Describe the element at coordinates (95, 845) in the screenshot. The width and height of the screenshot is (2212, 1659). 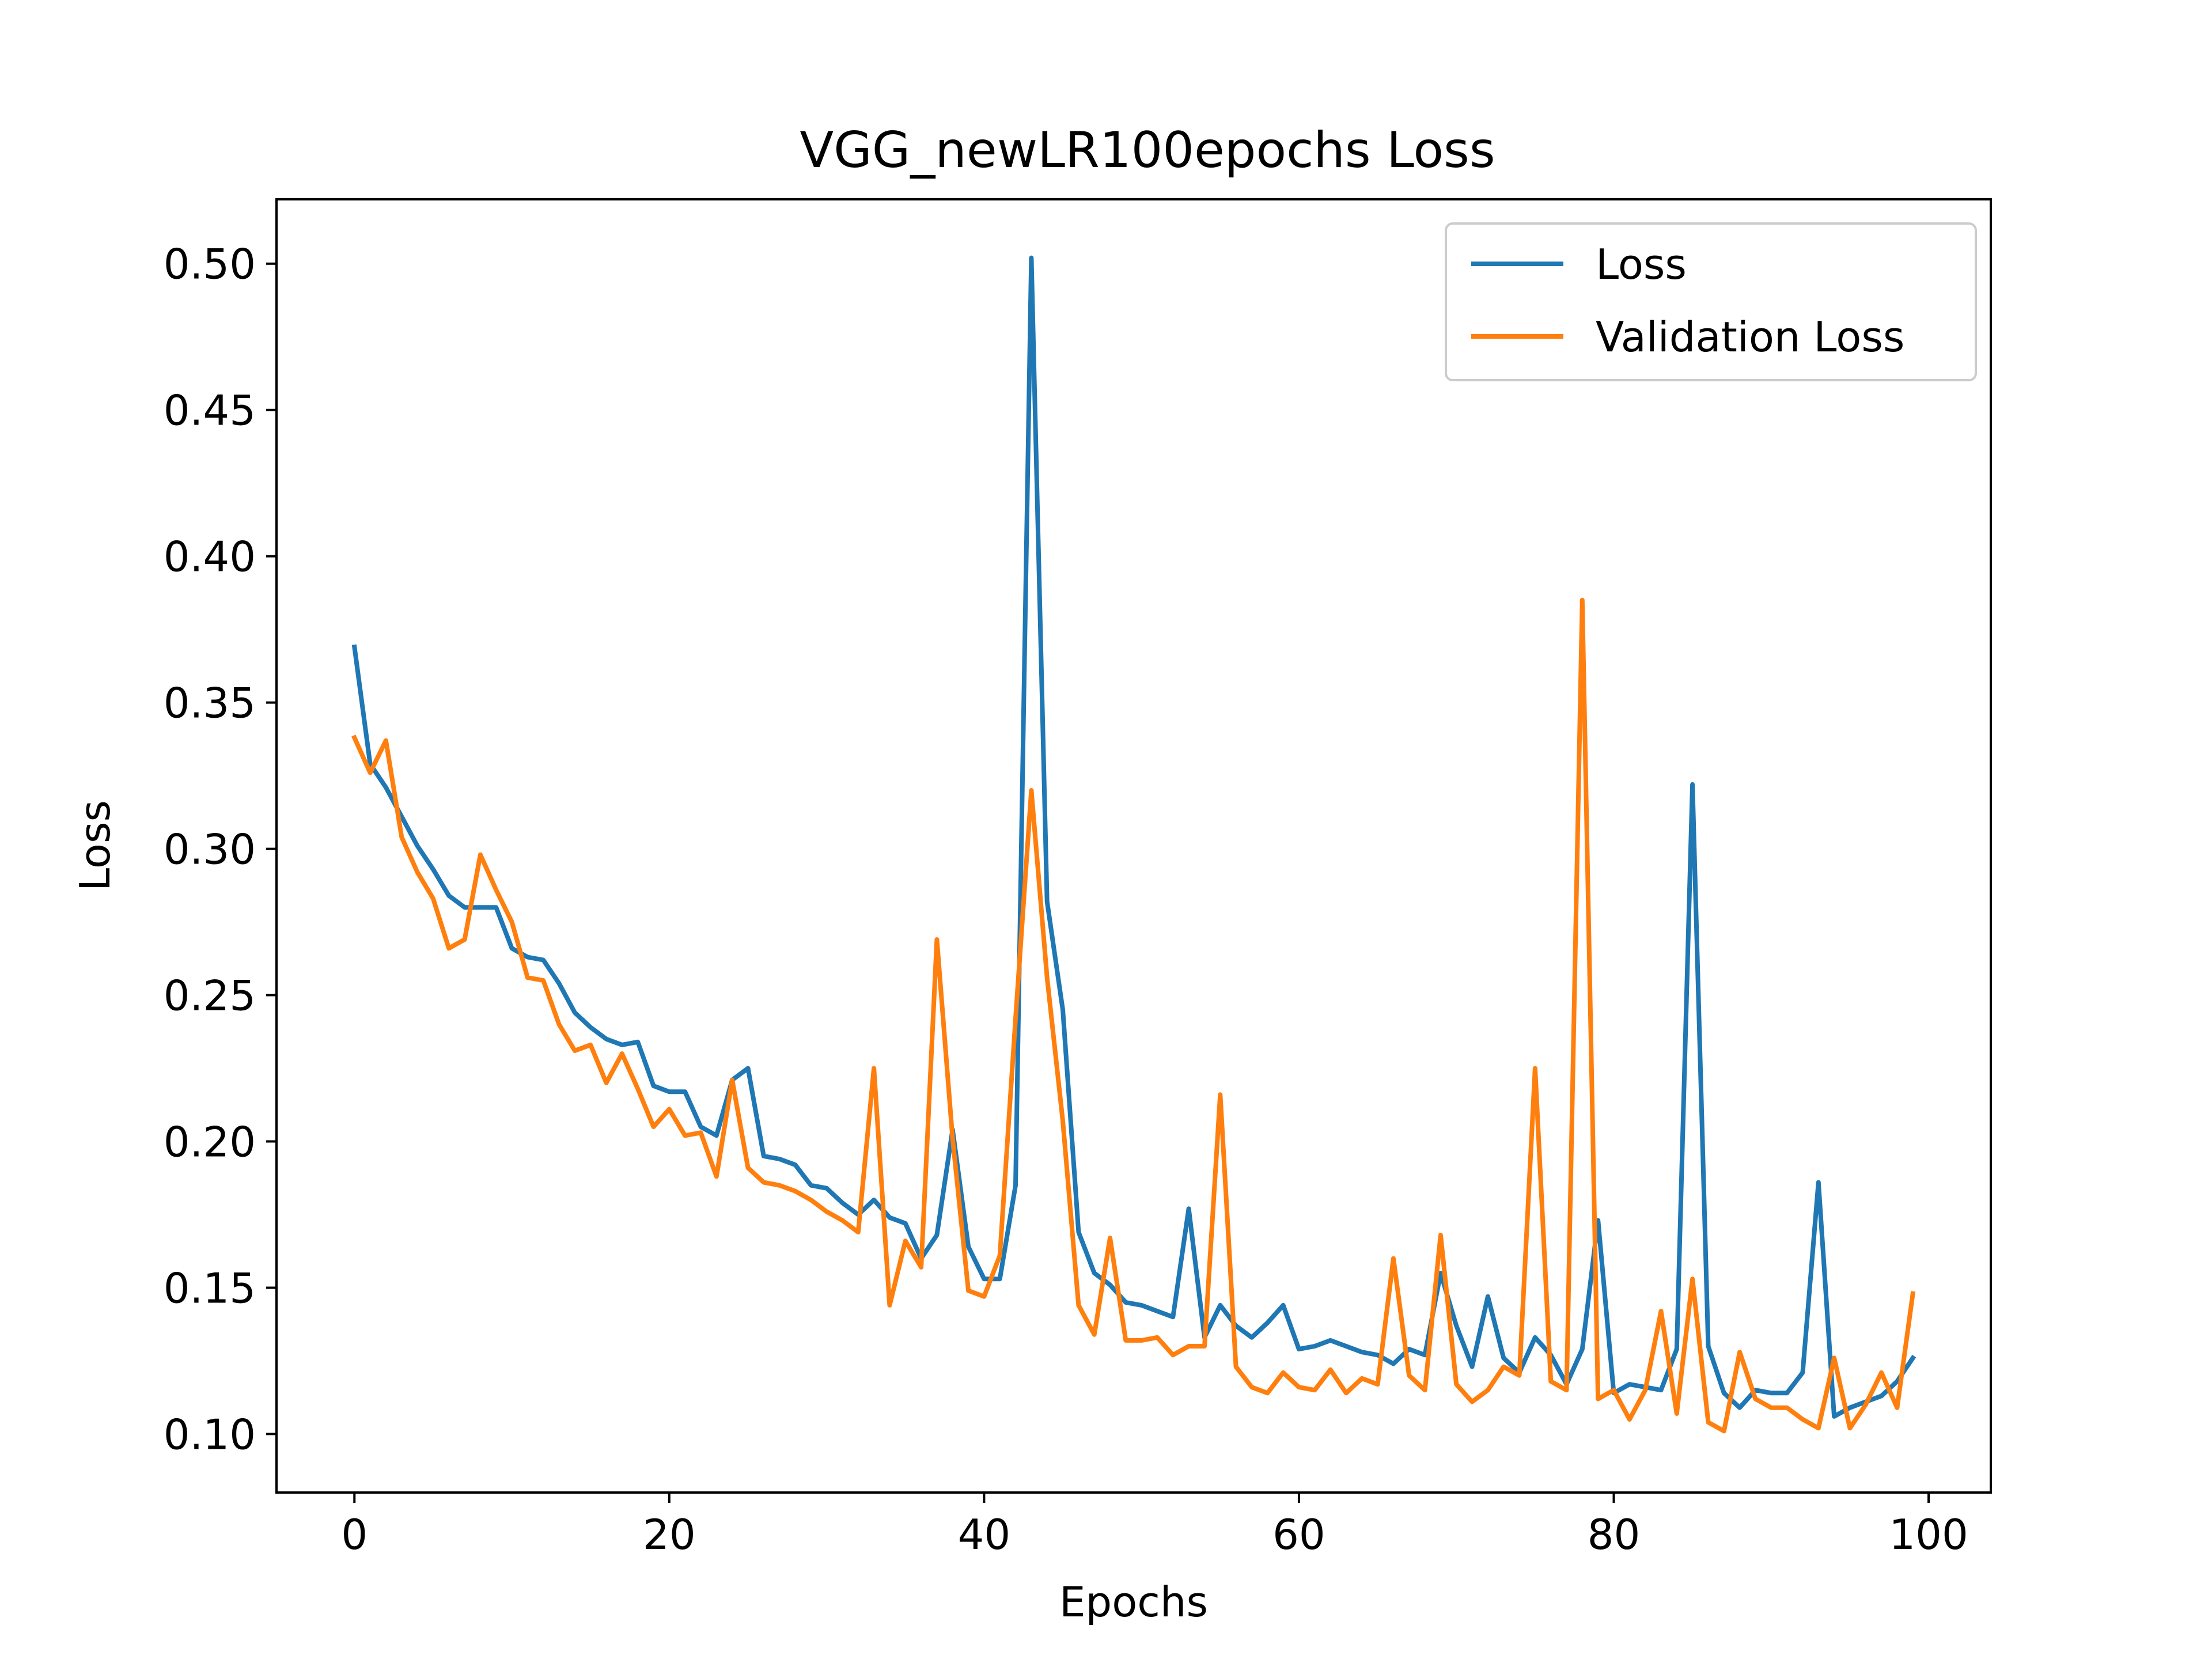
I see `y-axis-label: Loss` at that location.